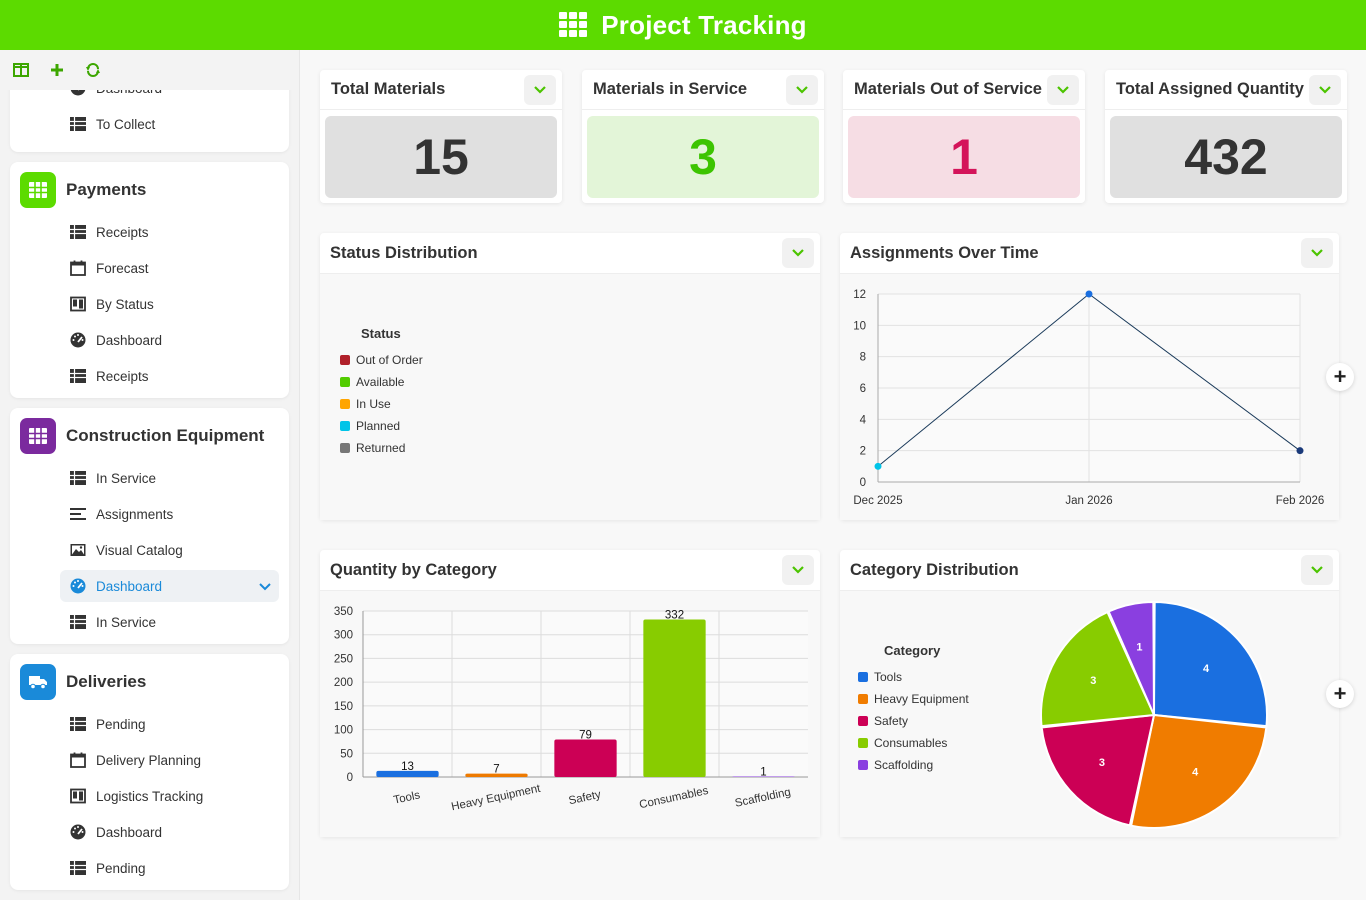 This screenshot has width=1366, height=900. What do you see at coordinates (343, 612) in the screenshot?
I see `y-tick-label: 350` at bounding box center [343, 612].